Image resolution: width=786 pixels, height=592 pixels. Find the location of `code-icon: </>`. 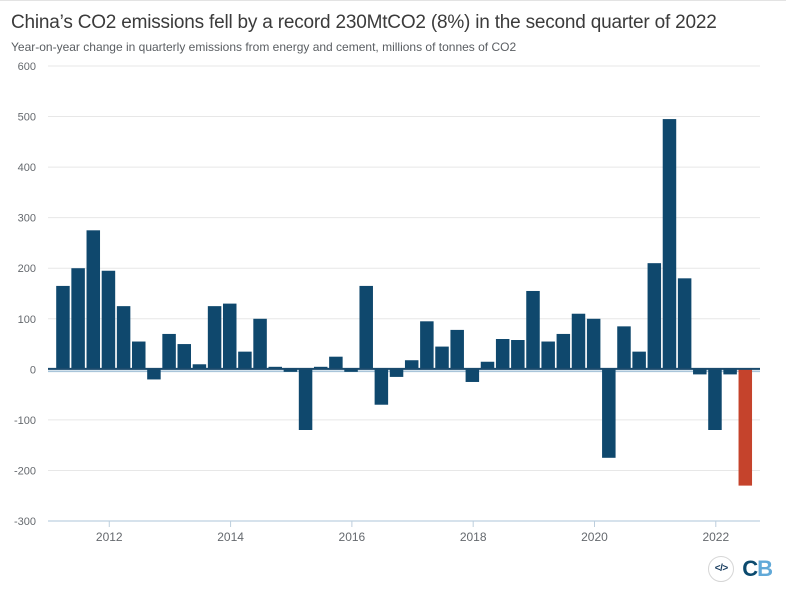

code-icon: </> is located at coordinates (721, 568).